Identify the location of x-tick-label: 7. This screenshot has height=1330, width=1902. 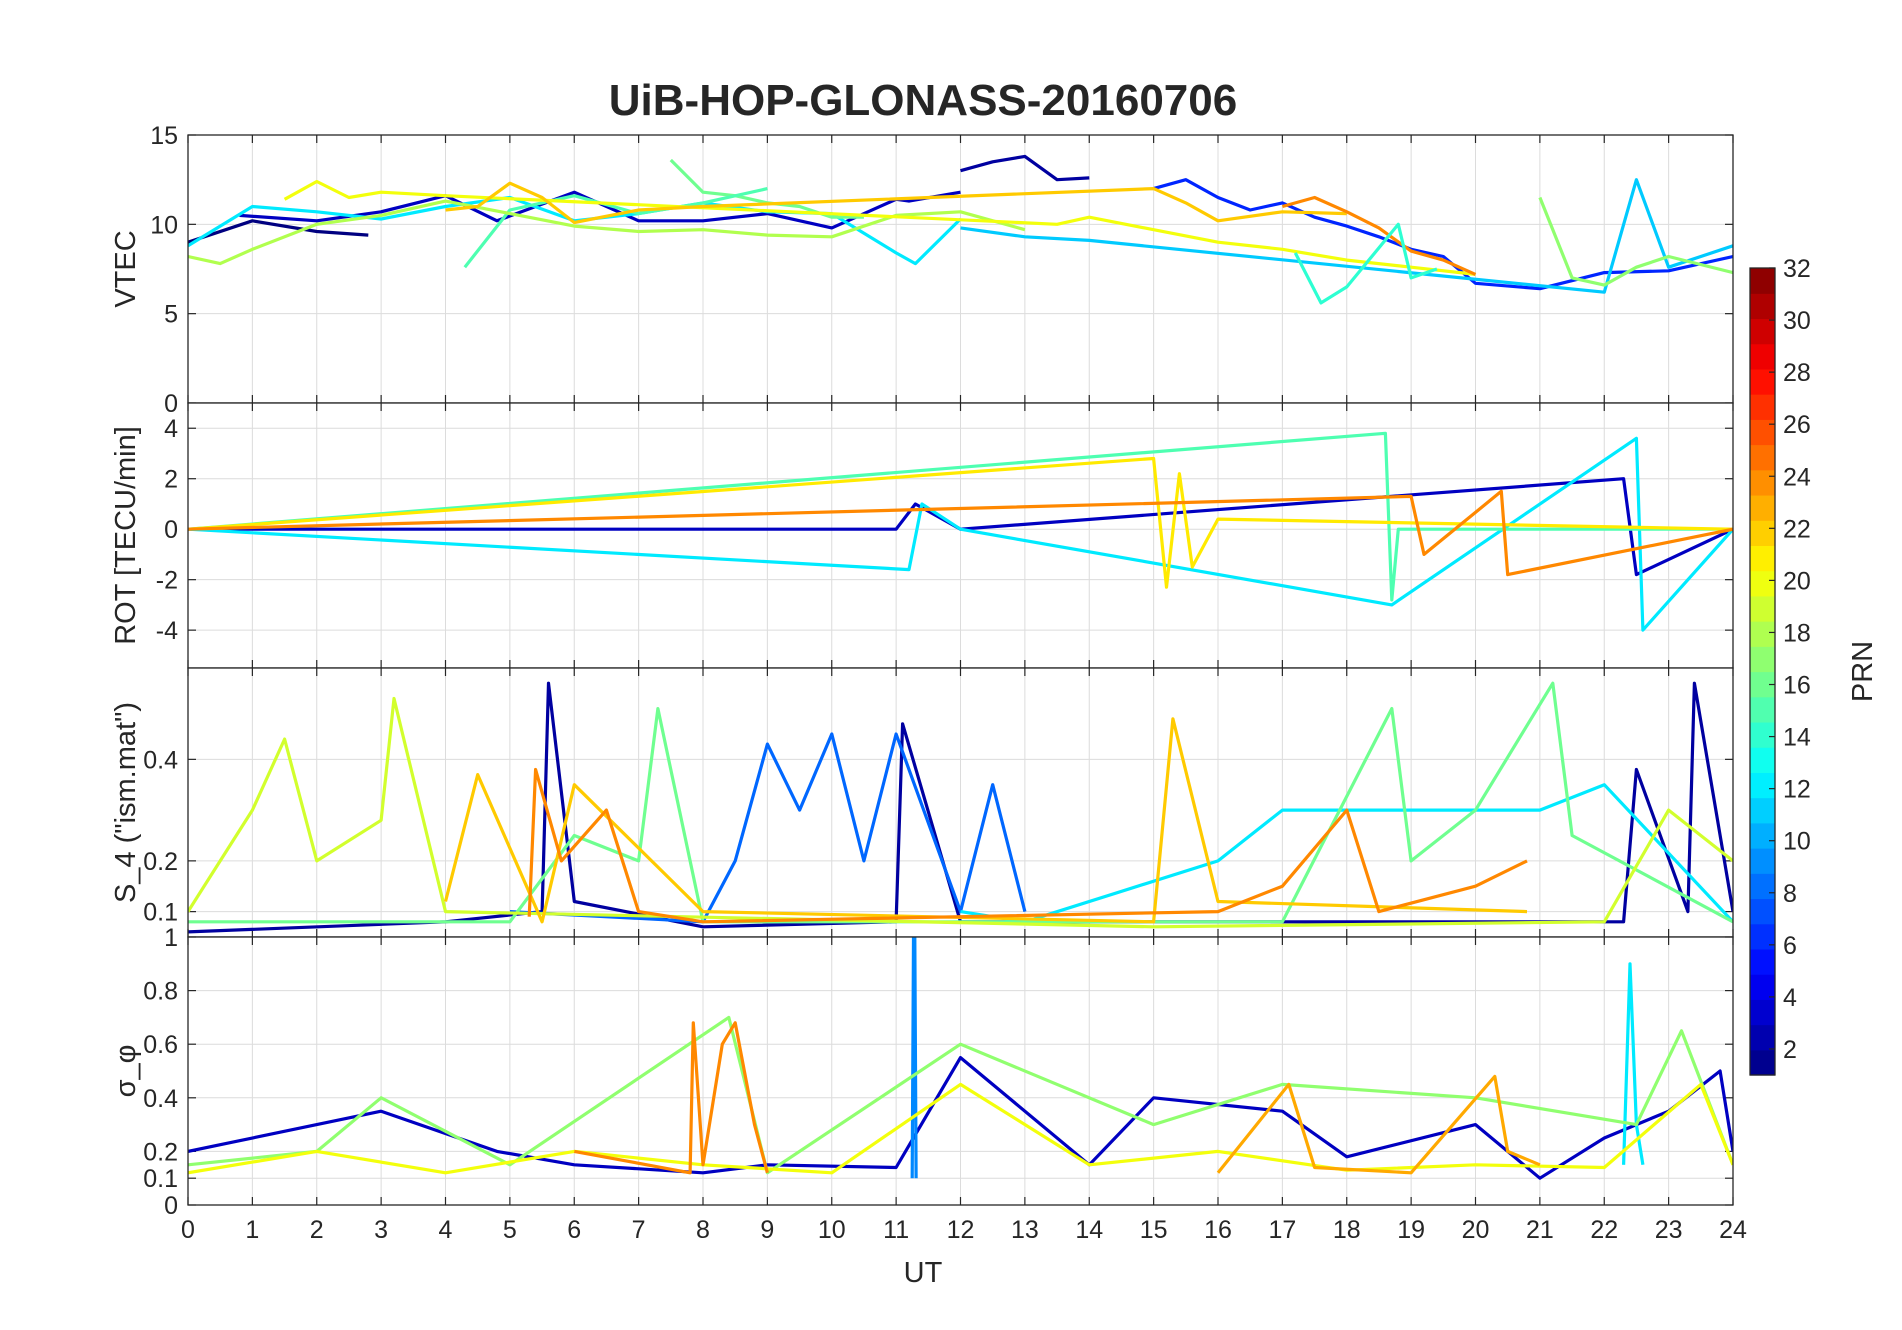
(639, 1230).